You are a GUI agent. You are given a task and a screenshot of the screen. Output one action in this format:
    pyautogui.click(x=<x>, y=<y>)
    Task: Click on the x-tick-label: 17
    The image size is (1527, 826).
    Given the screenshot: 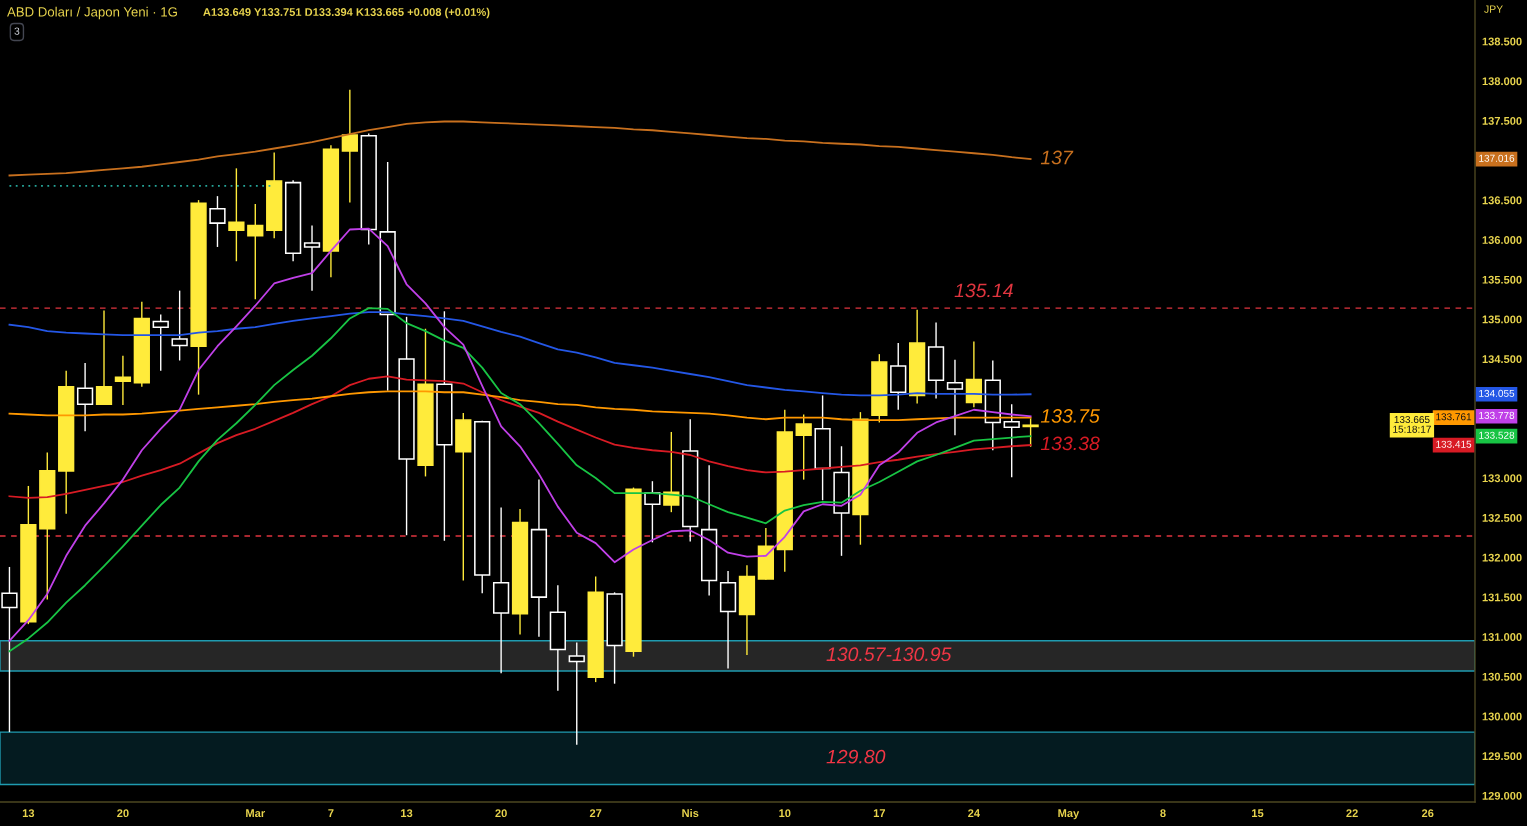 What is the action you would take?
    pyautogui.click(x=879, y=813)
    